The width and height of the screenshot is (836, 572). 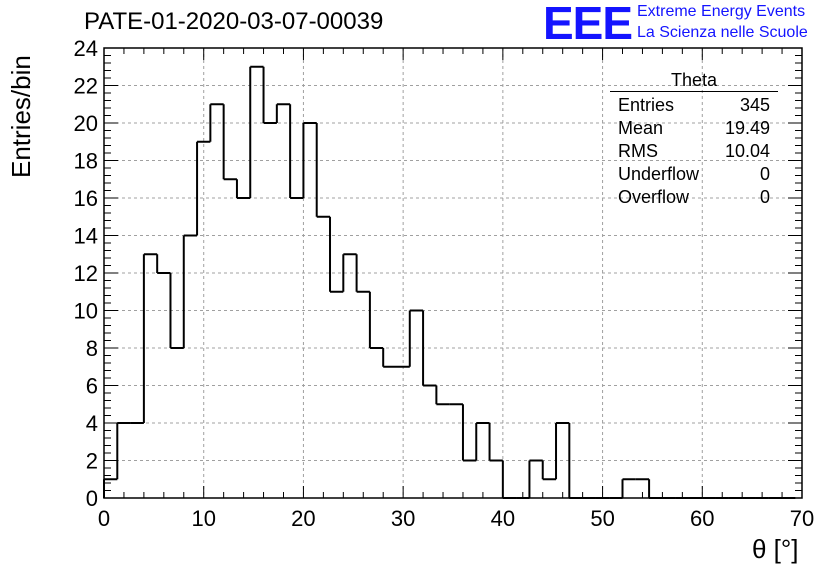 I want to click on x-axis-label: θ [°], so click(x=775, y=549).